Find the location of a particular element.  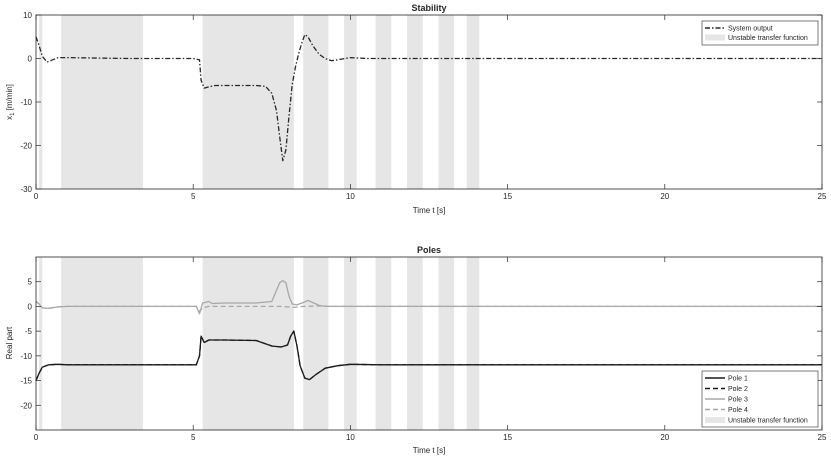

stability-ylabel: x1 [m/min] is located at coordinates (10, 102).